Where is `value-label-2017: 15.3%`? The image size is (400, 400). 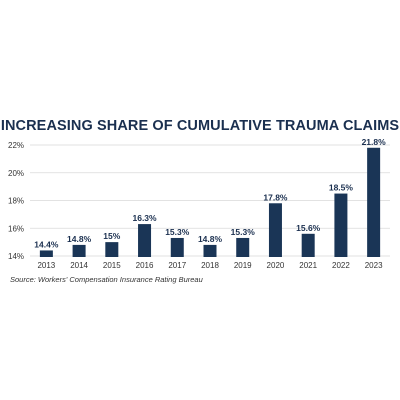
value-label-2017: 15.3% is located at coordinates (177, 232).